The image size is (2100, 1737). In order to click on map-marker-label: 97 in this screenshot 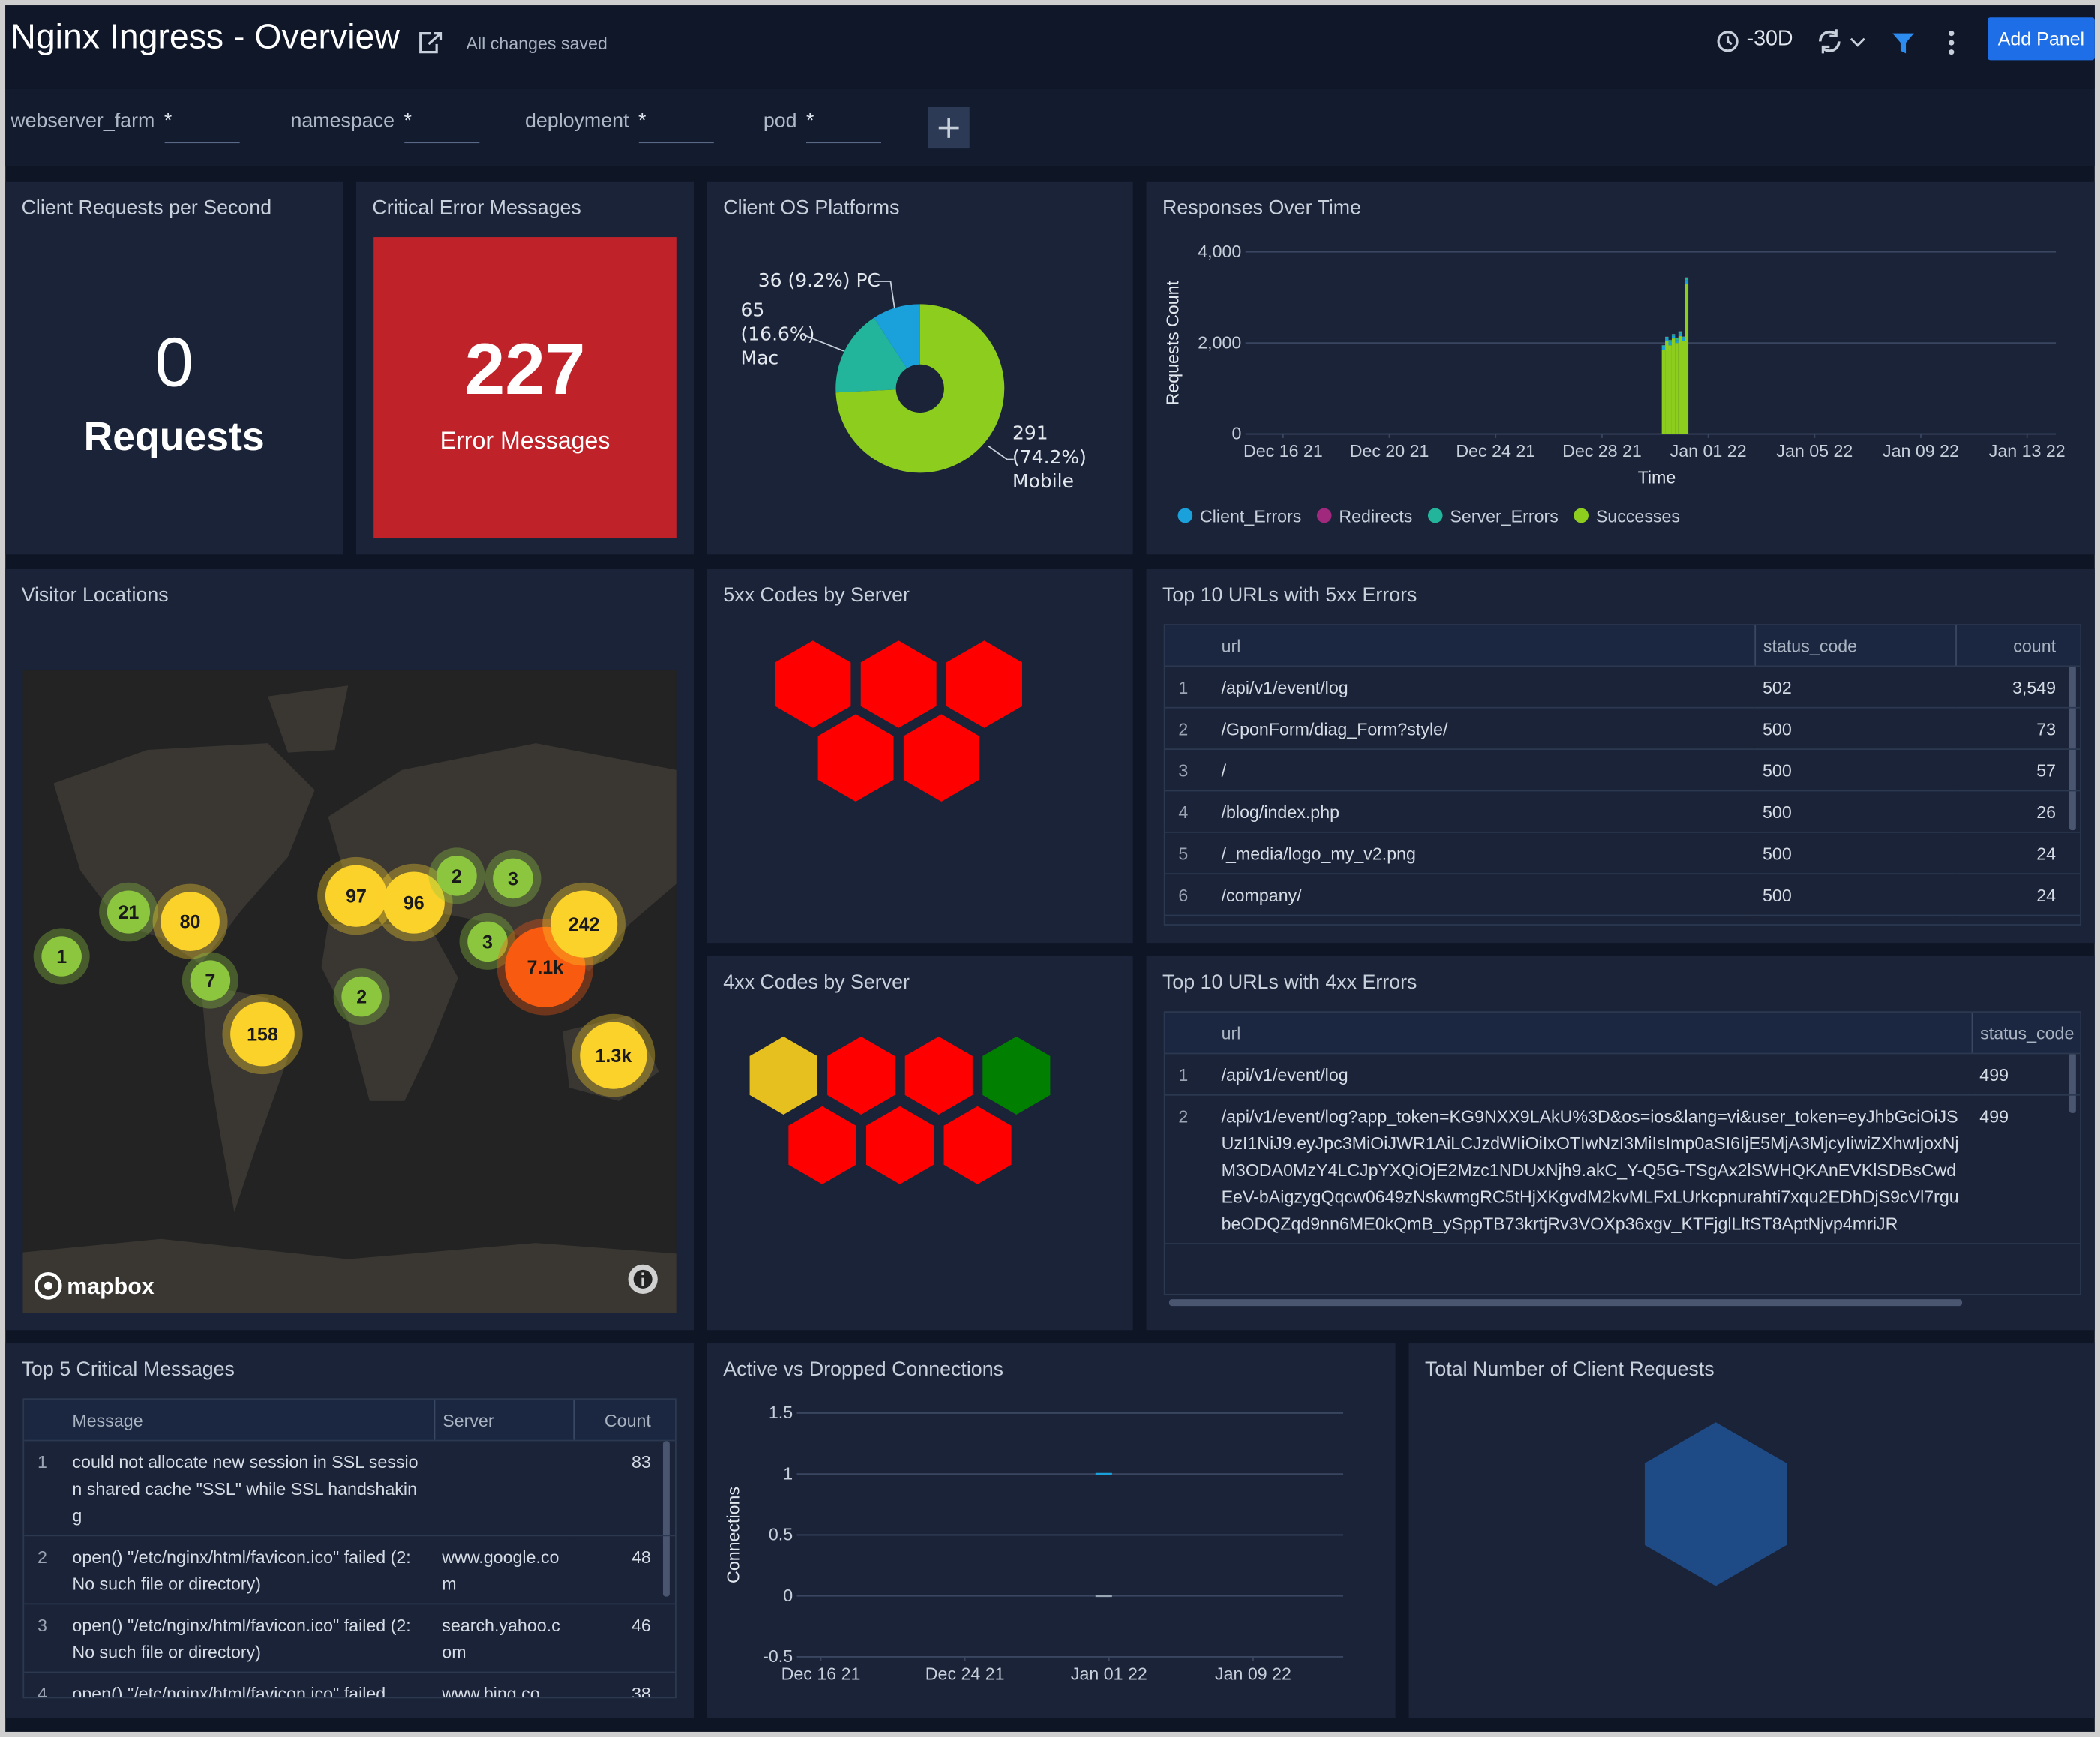, I will do `click(356, 897)`.